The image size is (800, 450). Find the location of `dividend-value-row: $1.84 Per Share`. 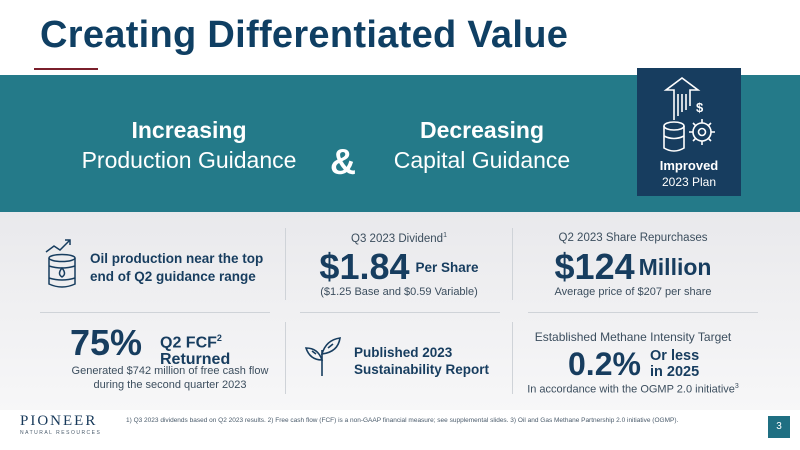

dividend-value-row: $1.84 Per Share is located at coordinates (399, 267).